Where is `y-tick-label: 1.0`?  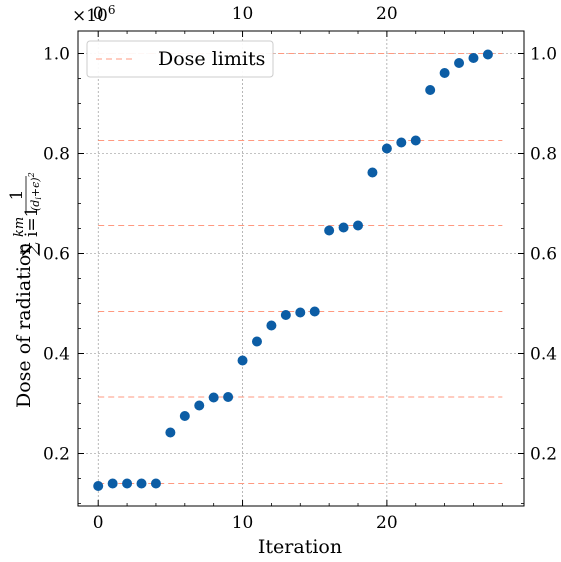 y-tick-label: 1.0 is located at coordinates (56, 55).